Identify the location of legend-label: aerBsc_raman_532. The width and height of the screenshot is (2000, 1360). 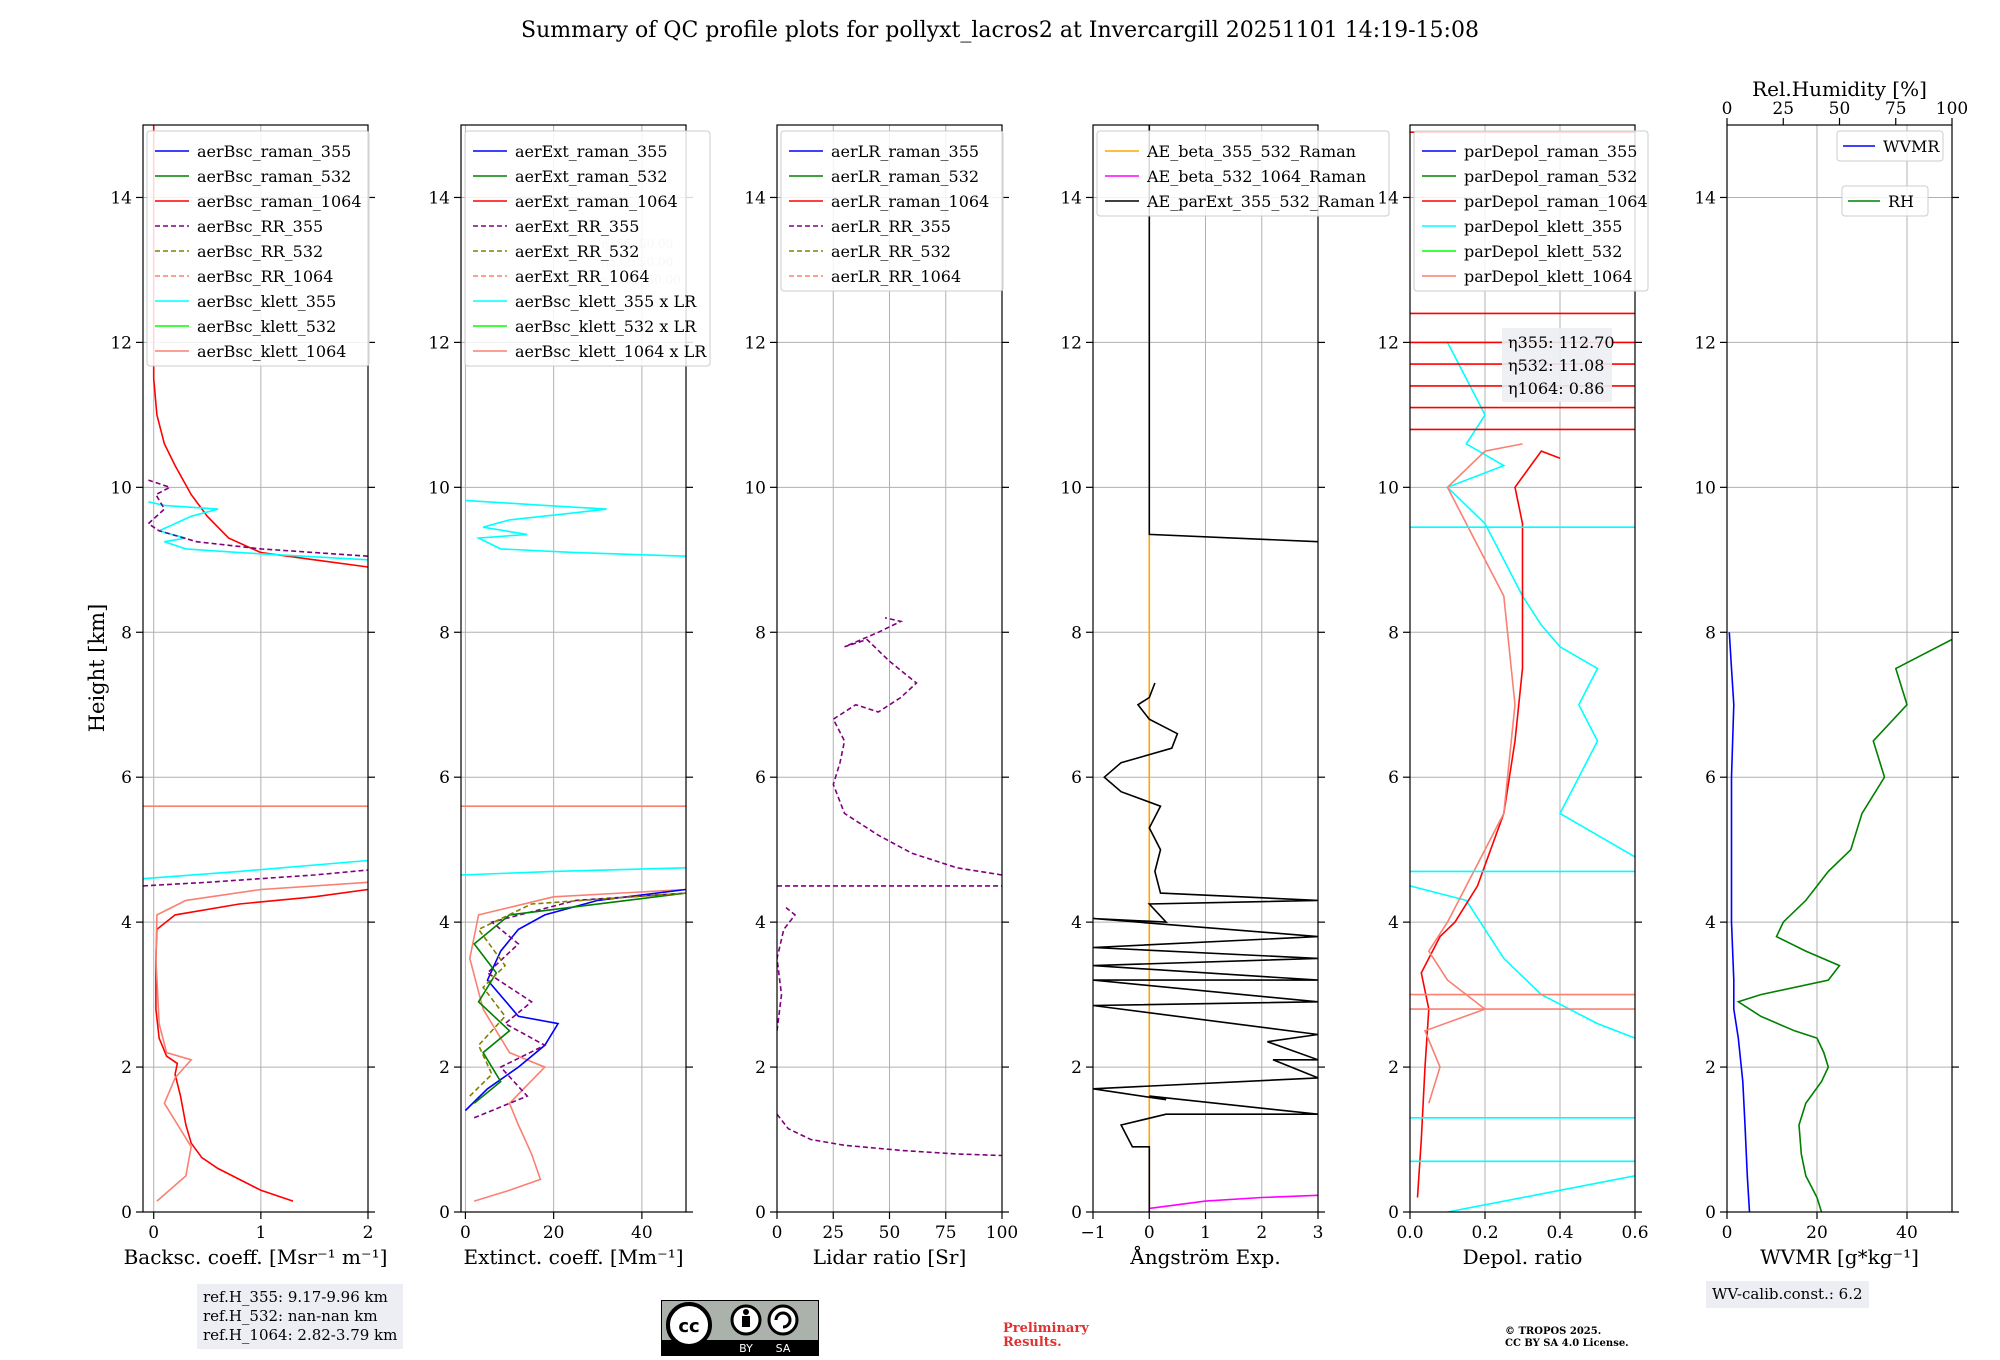
(274, 176).